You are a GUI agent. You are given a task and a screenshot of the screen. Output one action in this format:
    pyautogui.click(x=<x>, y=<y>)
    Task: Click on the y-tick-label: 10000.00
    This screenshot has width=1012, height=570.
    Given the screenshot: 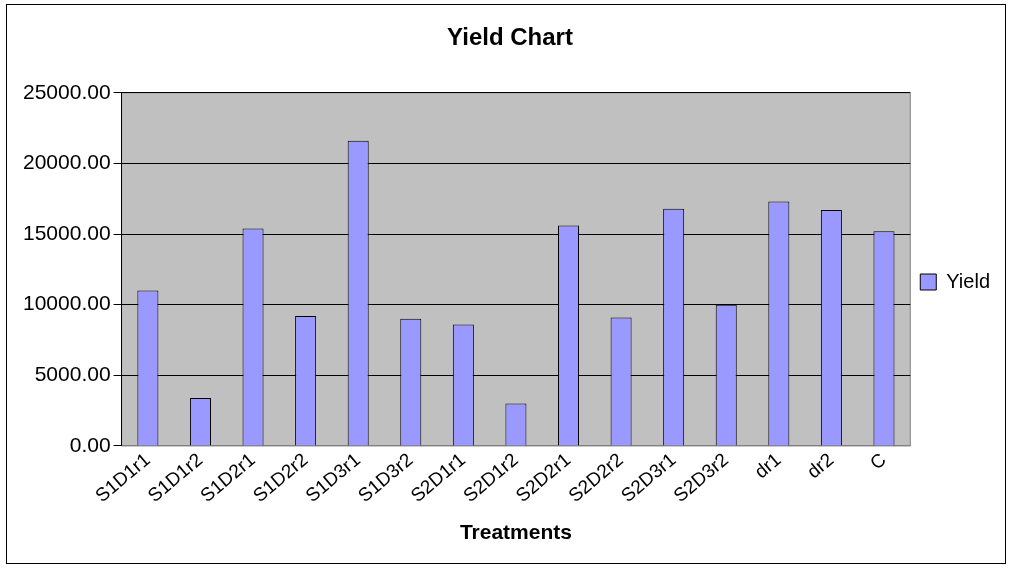 What is the action you would take?
    pyautogui.click(x=67, y=303)
    